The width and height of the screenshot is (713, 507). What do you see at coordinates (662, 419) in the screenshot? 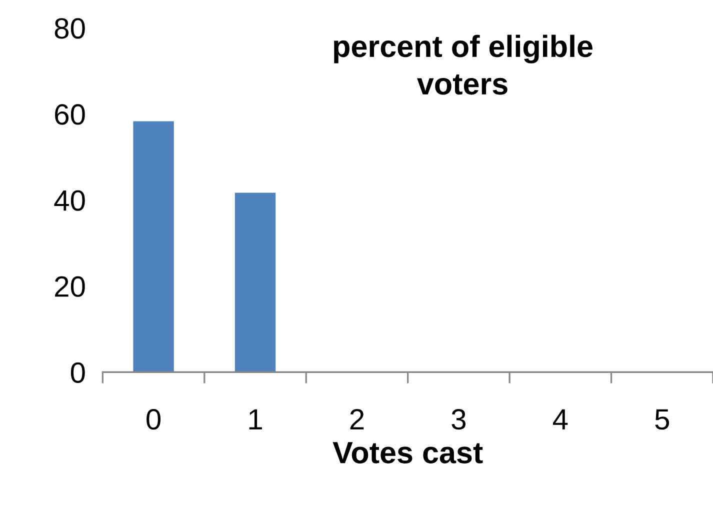
I see `x-tick-label: 5` at bounding box center [662, 419].